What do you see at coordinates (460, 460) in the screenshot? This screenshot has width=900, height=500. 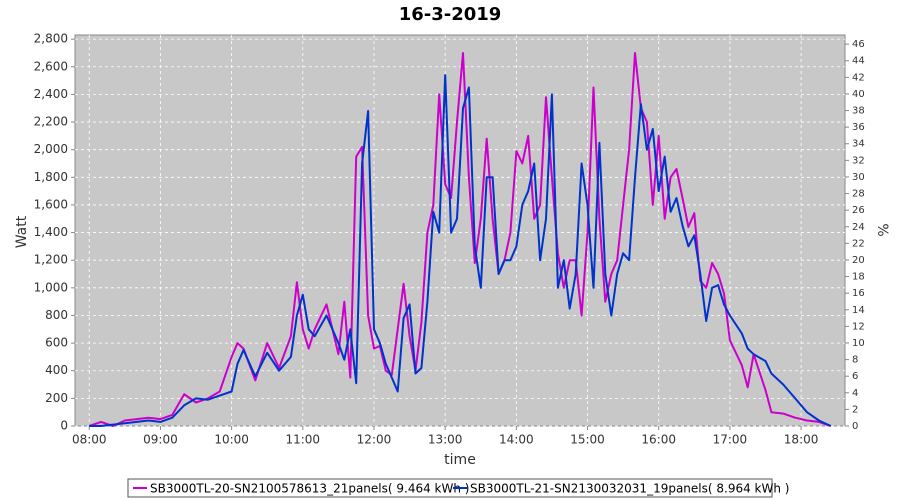 I see `x-axis-label: time` at bounding box center [460, 460].